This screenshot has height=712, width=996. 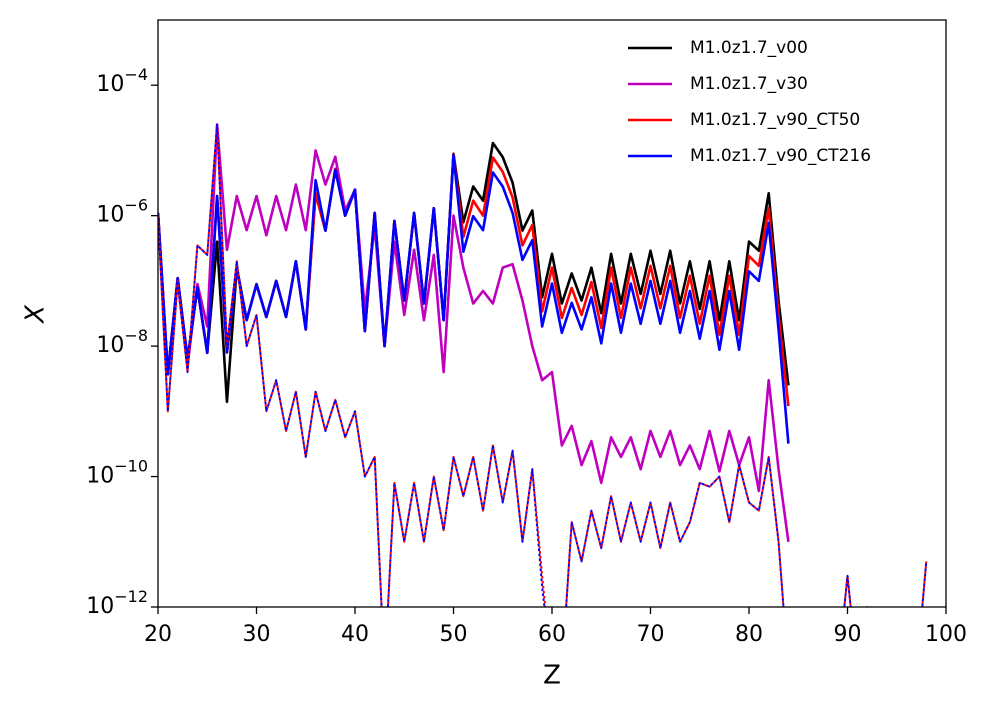 I want to click on x-tick-label: 40, so click(x=355, y=634).